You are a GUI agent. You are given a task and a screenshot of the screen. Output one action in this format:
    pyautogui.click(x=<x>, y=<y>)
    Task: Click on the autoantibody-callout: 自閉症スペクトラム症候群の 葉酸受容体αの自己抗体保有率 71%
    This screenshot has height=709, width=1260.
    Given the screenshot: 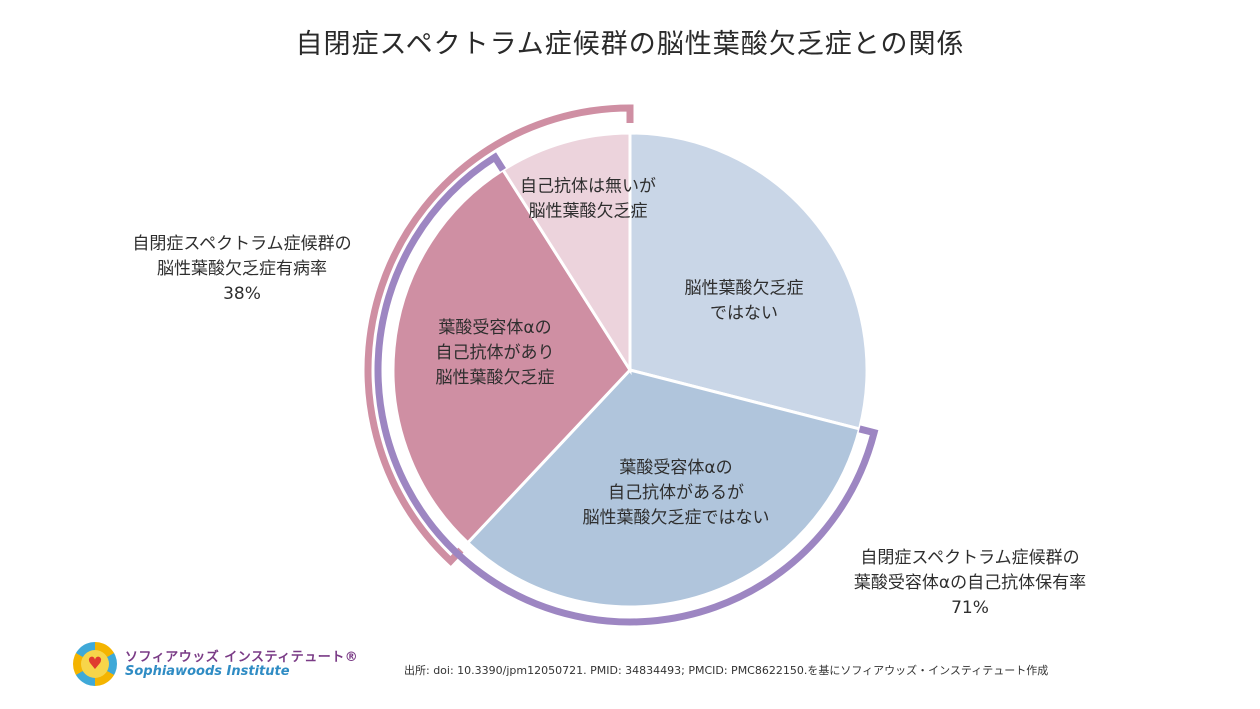 What is the action you would take?
    pyautogui.click(x=970, y=583)
    